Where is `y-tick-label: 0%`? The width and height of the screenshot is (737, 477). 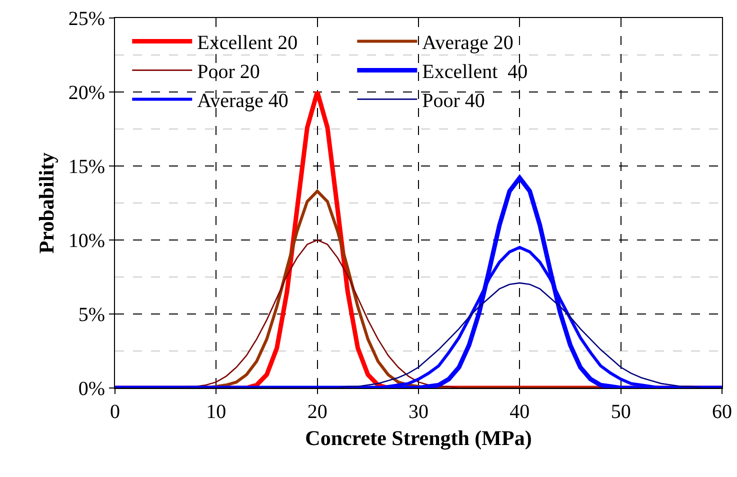
y-tick-label: 0% is located at coordinates (91, 389).